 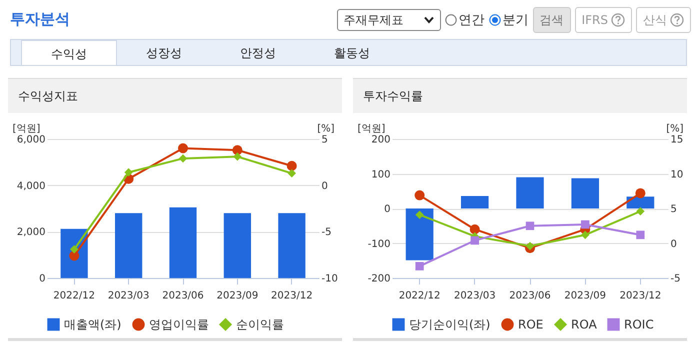 I want to click on legend-label: 영업이익률, so click(x=179, y=325).